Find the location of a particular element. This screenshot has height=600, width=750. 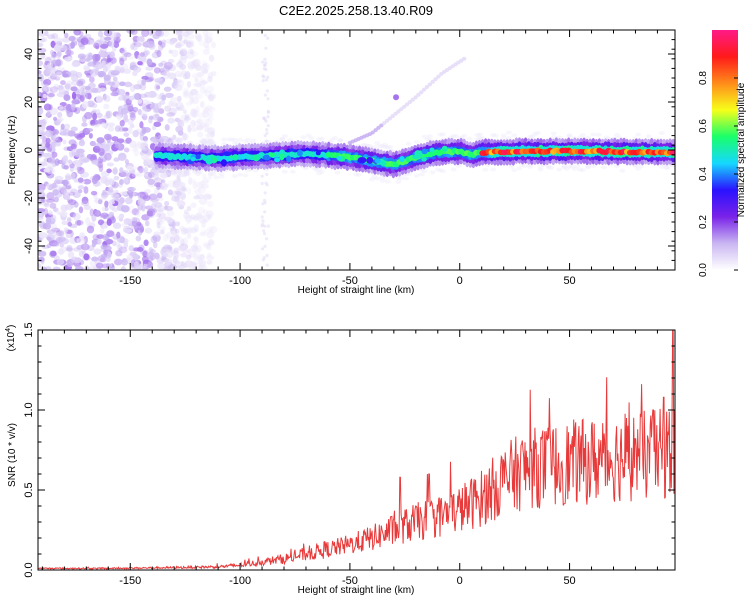

snr-y-axis-title: SNR (10 * v/v) is located at coordinates (12, 455).